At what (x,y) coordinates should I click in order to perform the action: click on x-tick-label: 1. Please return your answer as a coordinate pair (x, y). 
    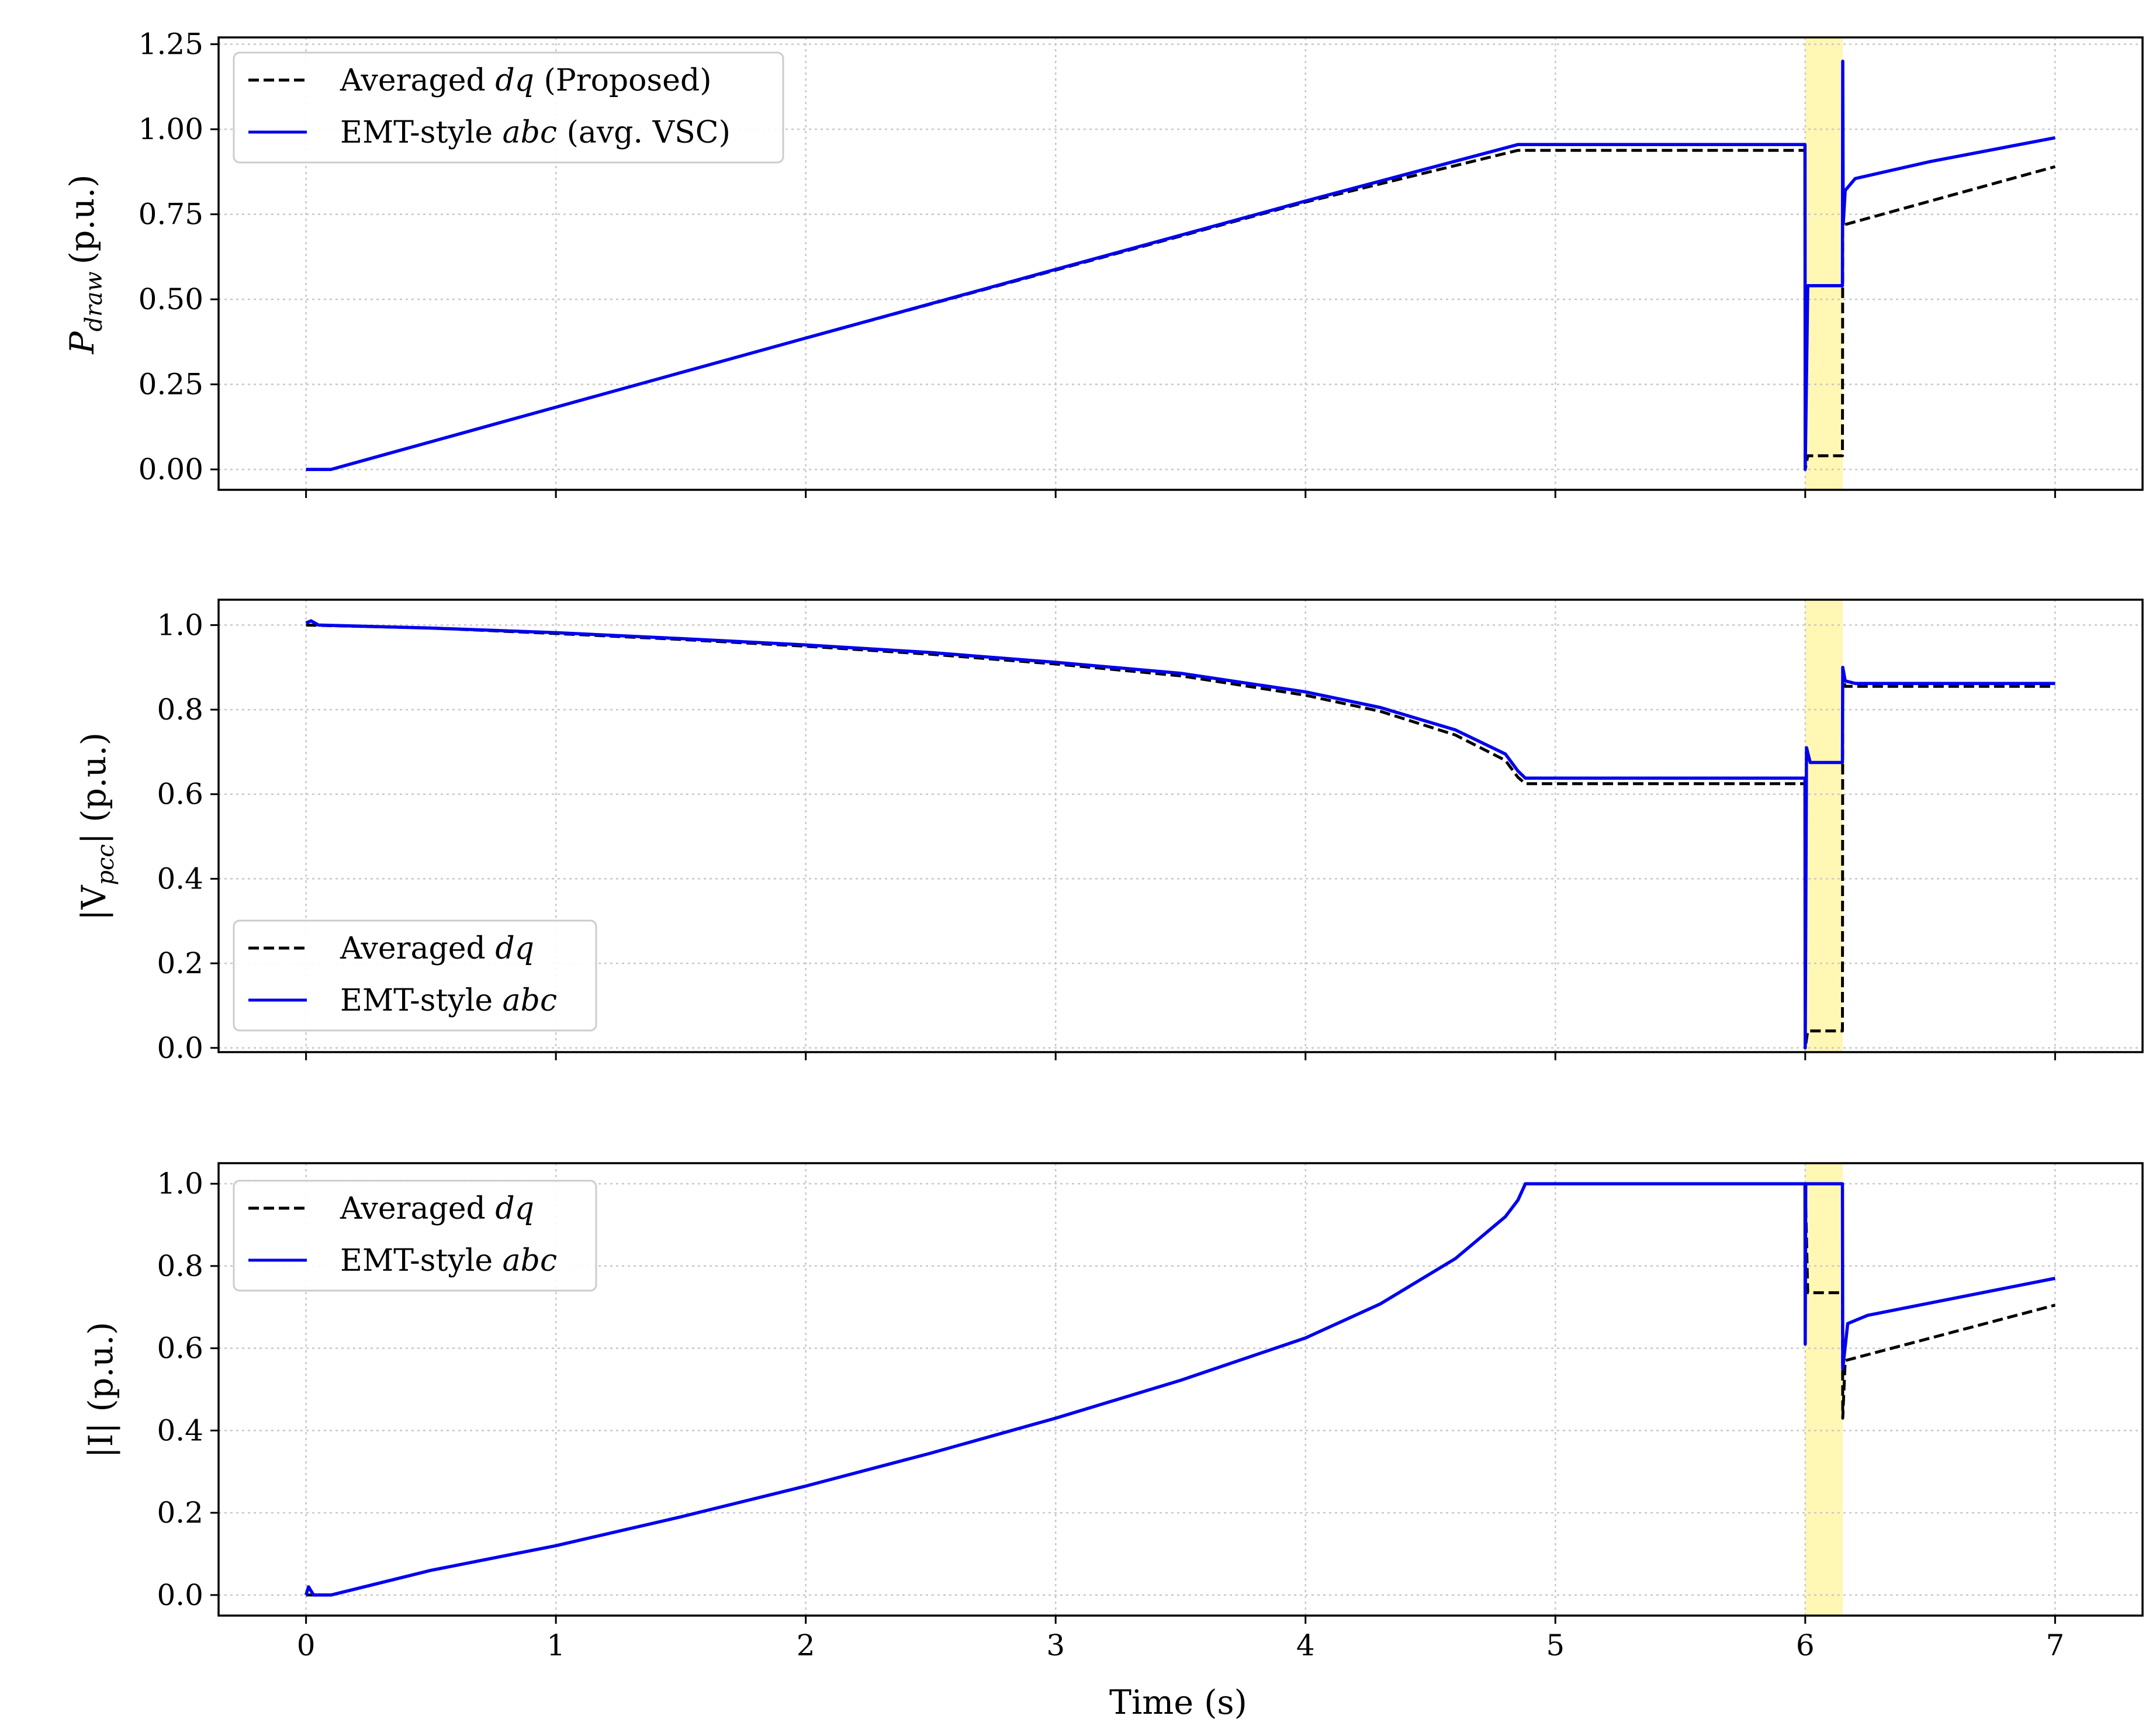
    Looking at the image, I should click on (555, 1645).